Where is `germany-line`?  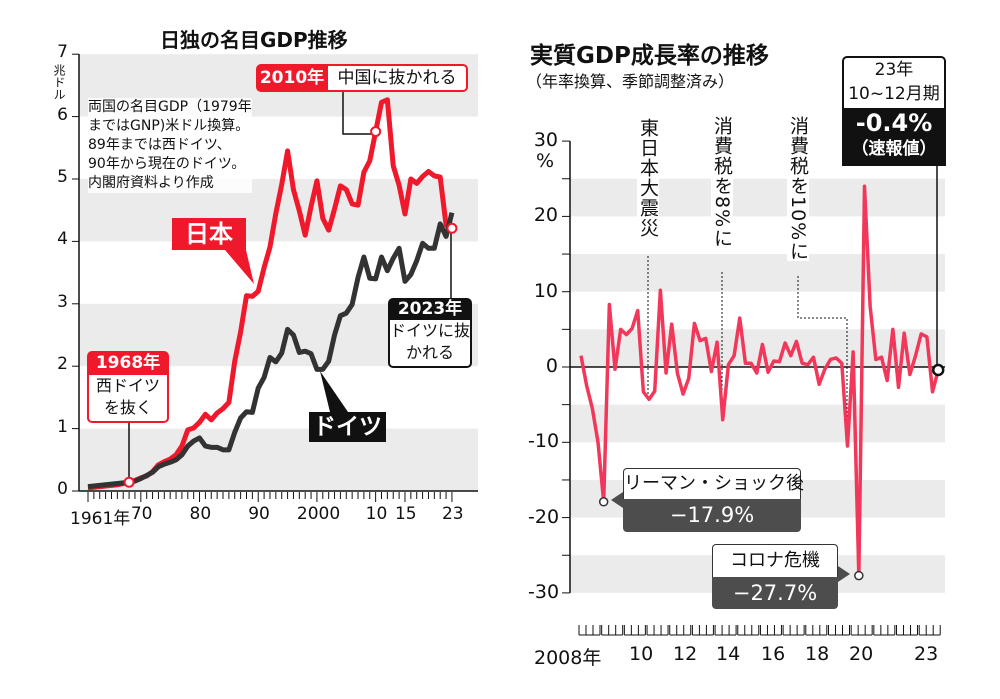
germany-line is located at coordinates (271, 351).